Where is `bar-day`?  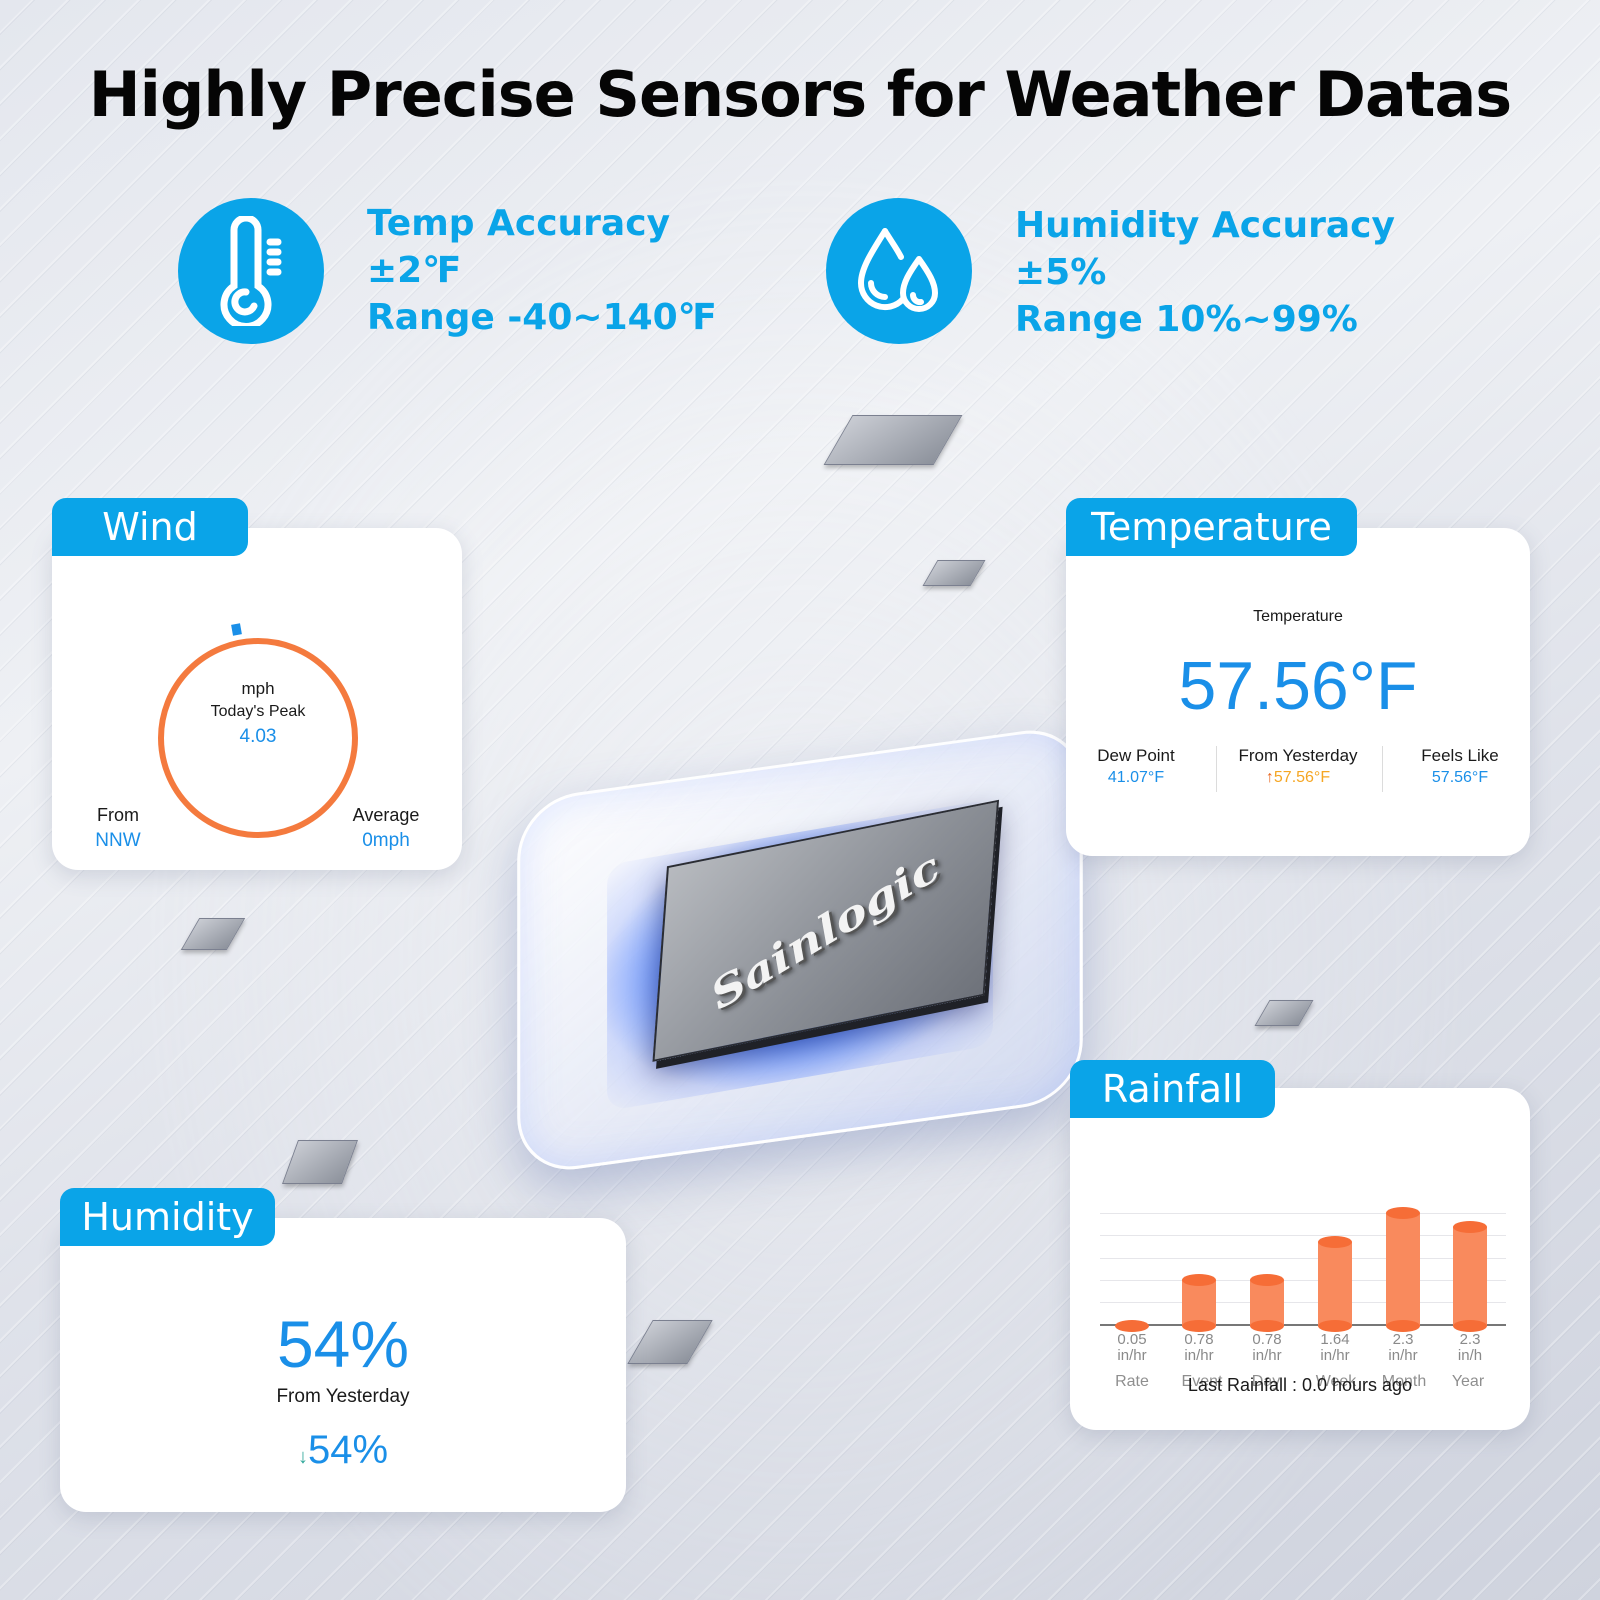 bar-day is located at coordinates (1267, 1303).